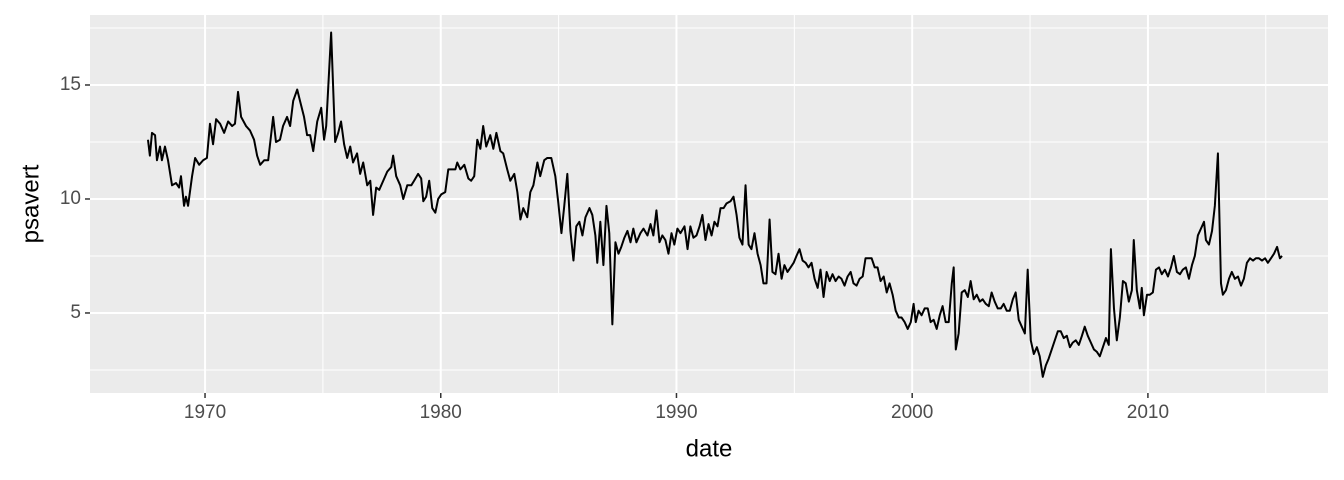 This screenshot has width=1344, height=480. I want to click on y-tick-label: 5, so click(75, 312).